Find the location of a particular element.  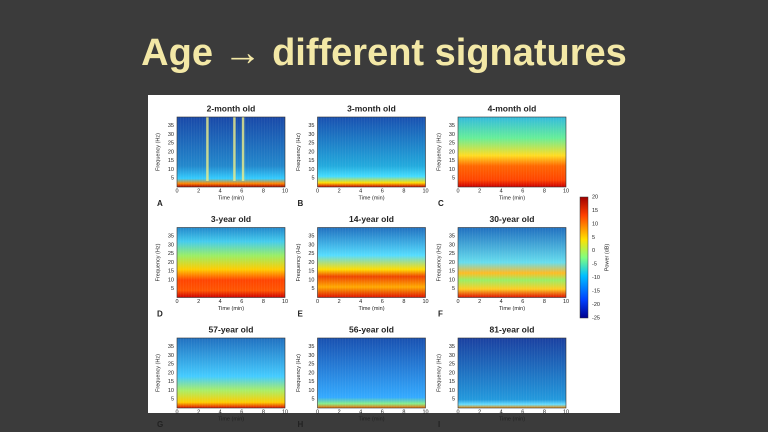

panel-title: 57-year old is located at coordinates (231, 329).